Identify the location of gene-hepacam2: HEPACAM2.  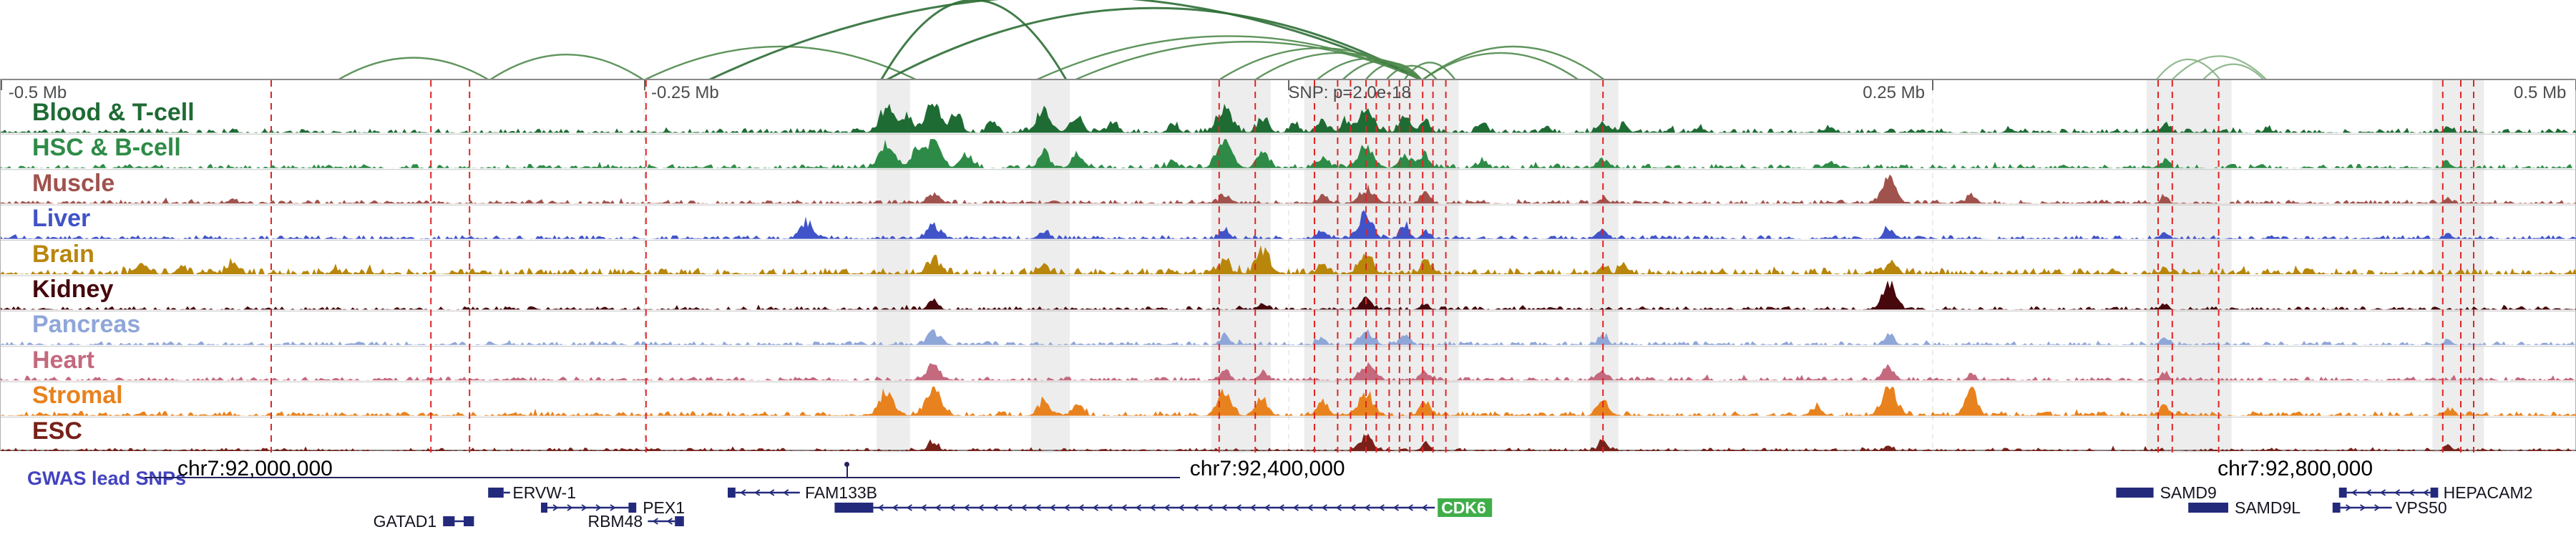
(2435, 493).